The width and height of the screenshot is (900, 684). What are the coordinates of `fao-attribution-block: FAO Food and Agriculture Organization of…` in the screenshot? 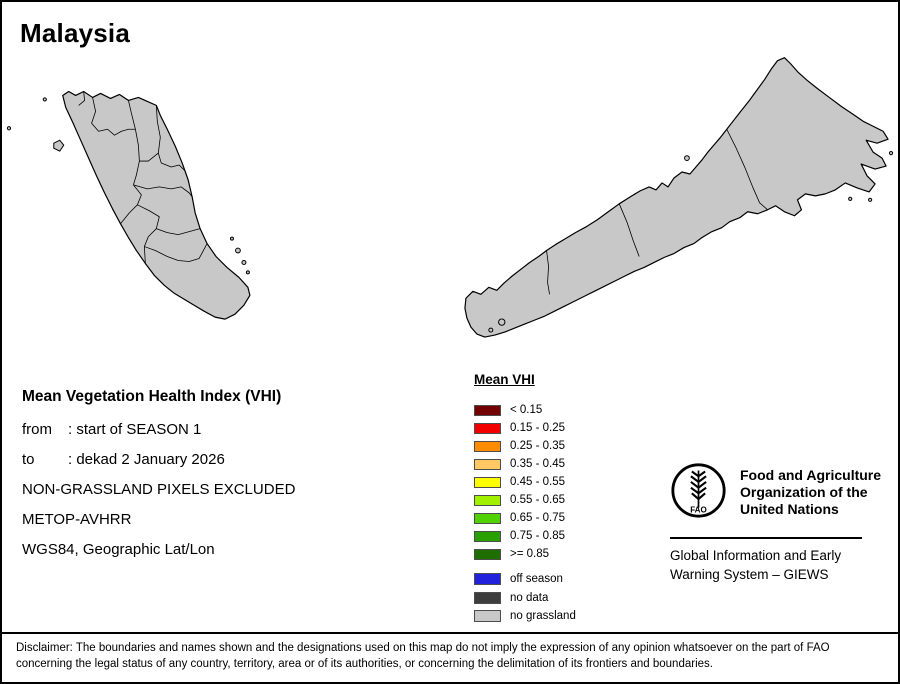 It's located at (776, 523).